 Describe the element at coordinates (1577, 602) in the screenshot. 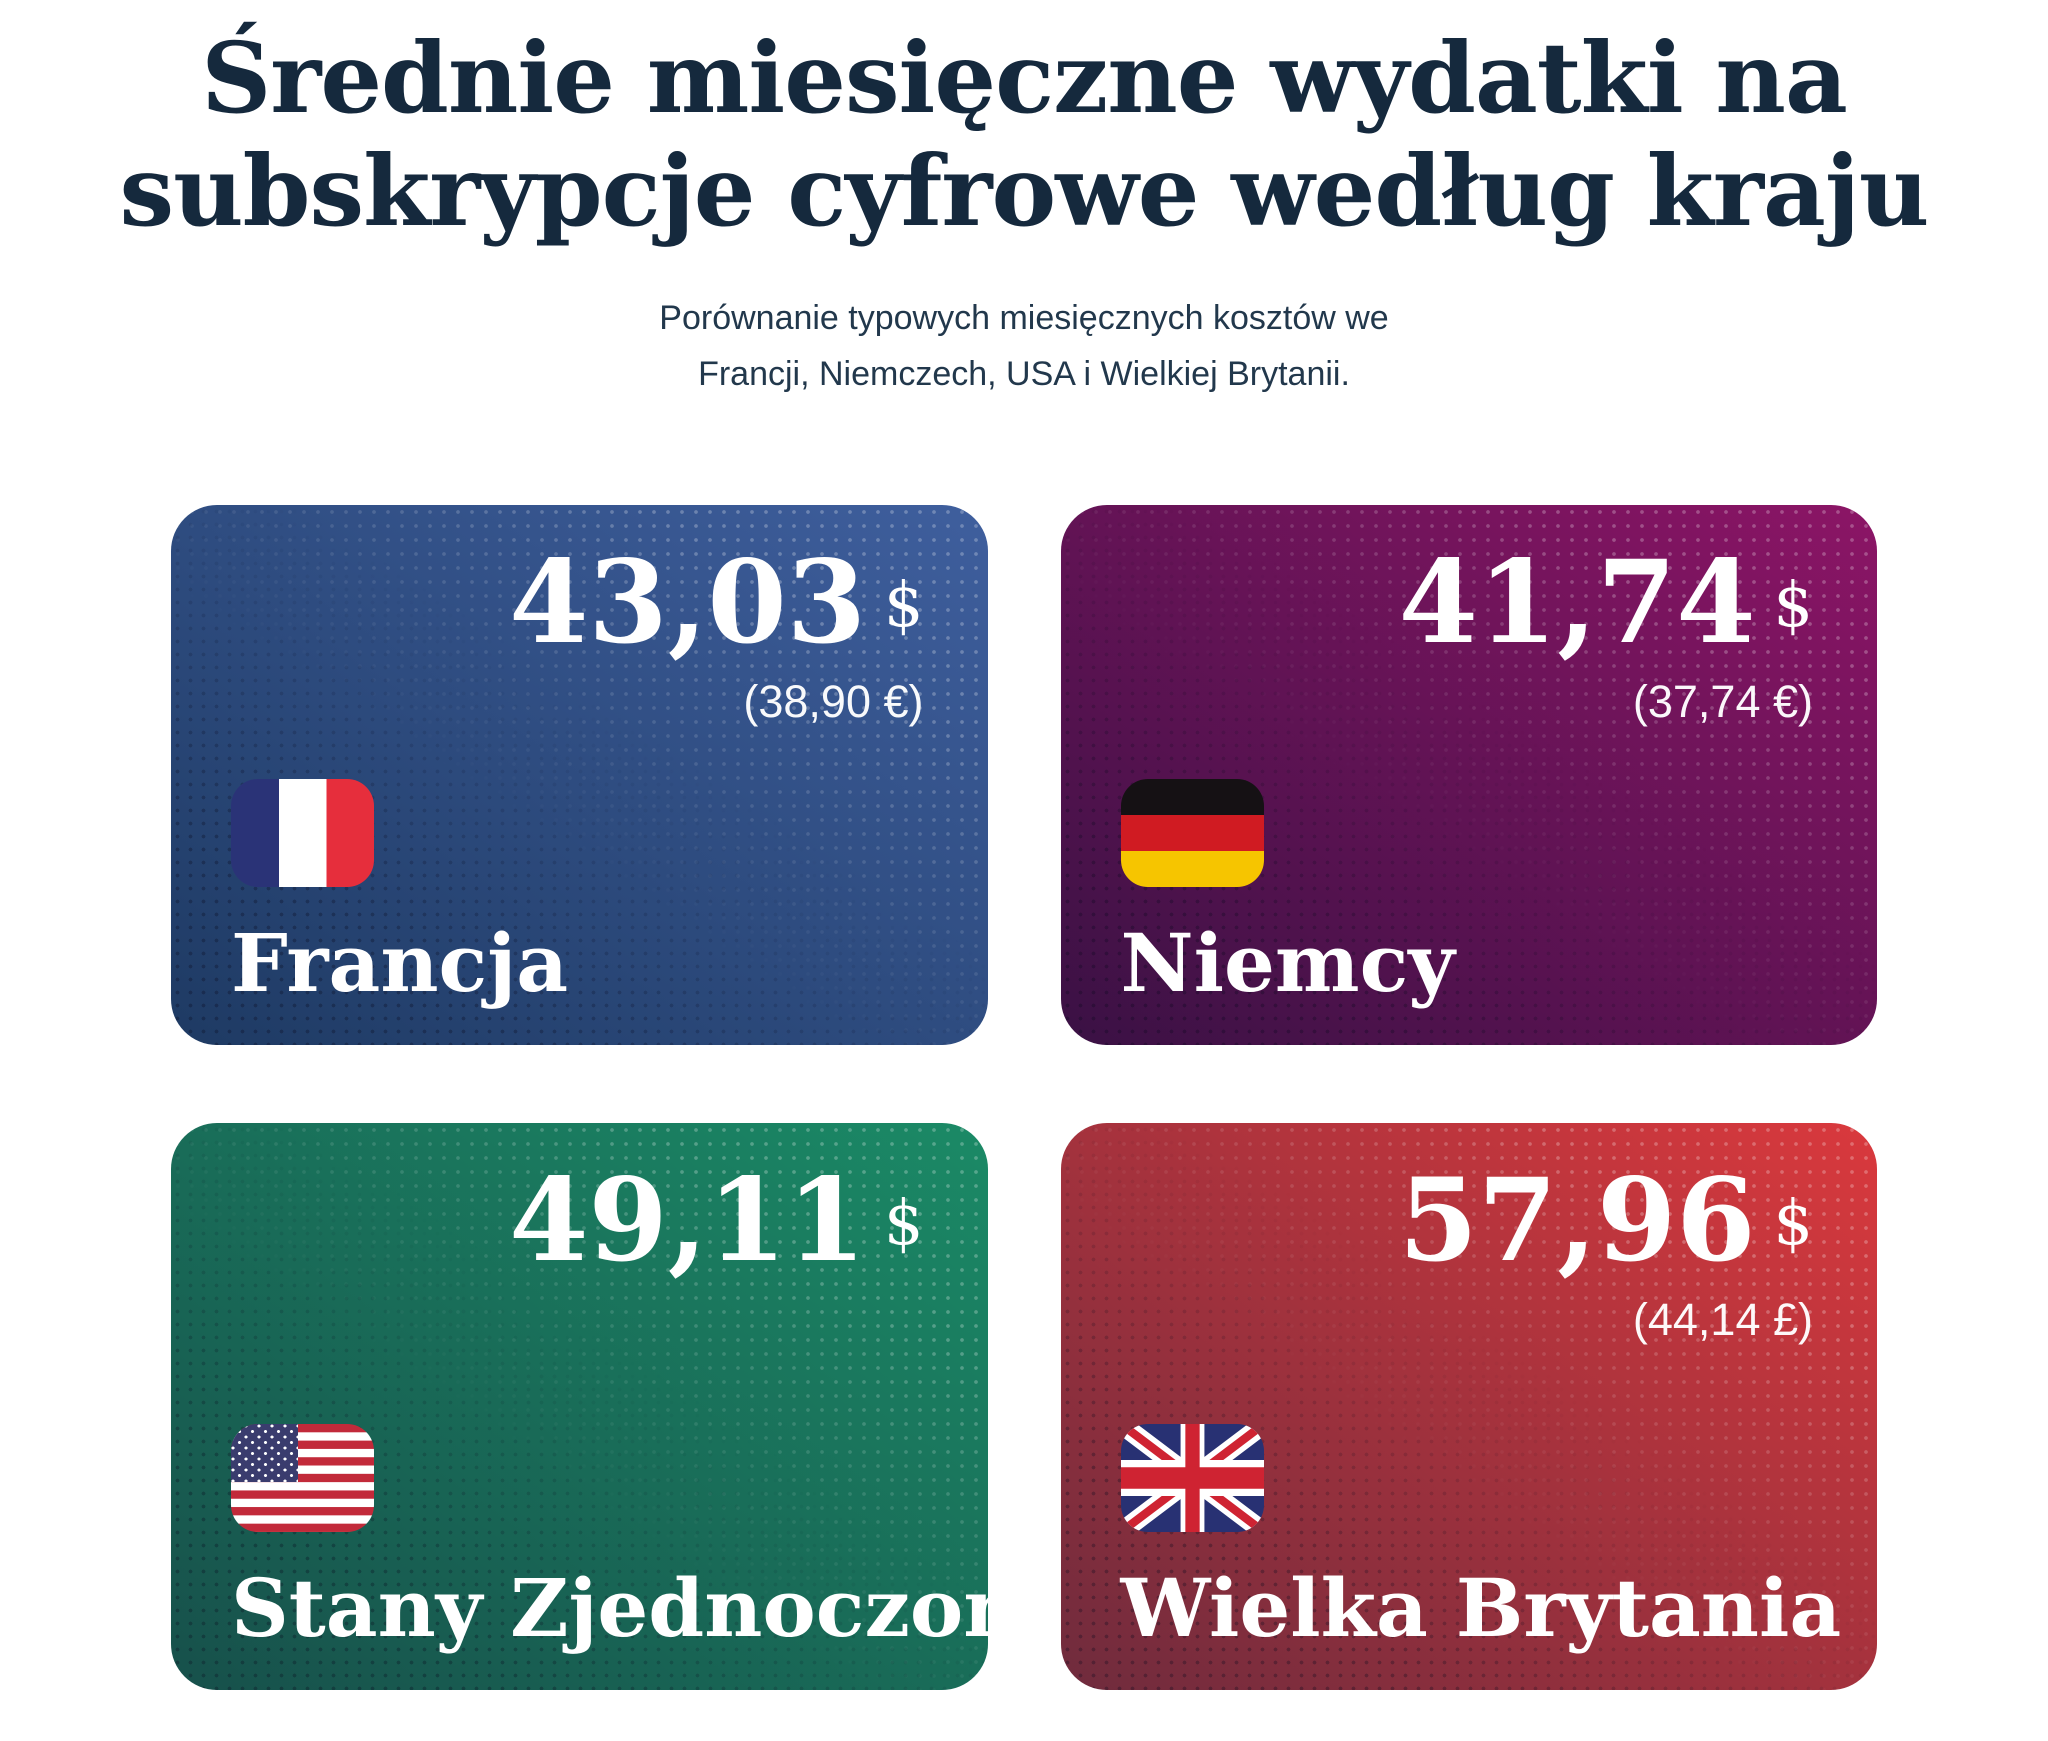

I see `price-amount: 41,74` at that location.